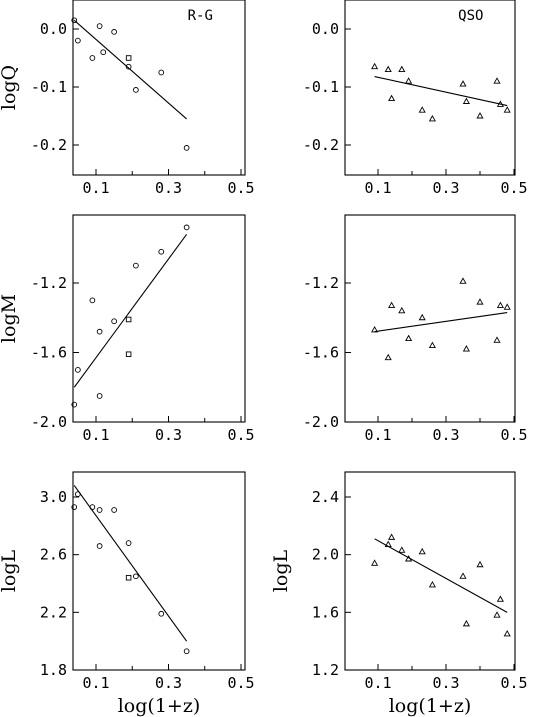  Describe the element at coordinates (10, 318) in the screenshot. I see `y-axis-title: logM` at that location.